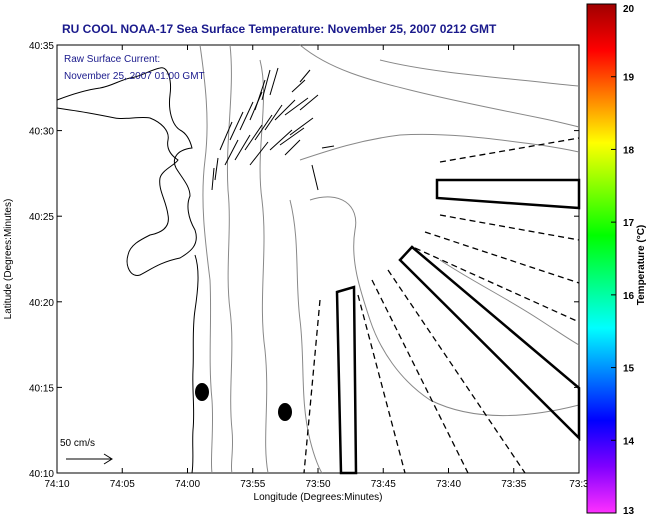 This screenshot has width=651, height=518. What do you see at coordinates (8, 259) in the screenshot?
I see `y-axis-label: Latitude (Degrees:Minutes)` at bounding box center [8, 259].